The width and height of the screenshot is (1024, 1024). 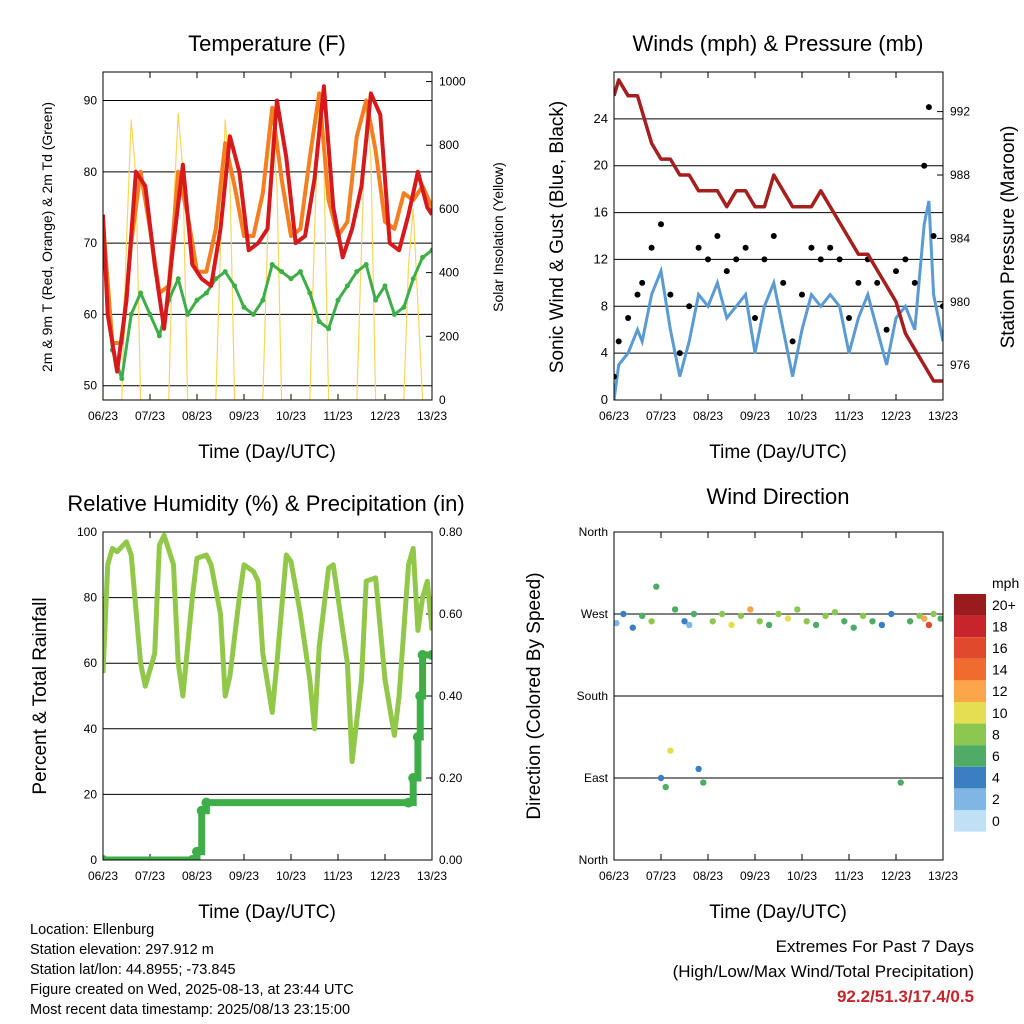 What do you see at coordinates (91, 243) in the screenshot?
I see `y-tick-label: 70` at bounding box center [91, 243].